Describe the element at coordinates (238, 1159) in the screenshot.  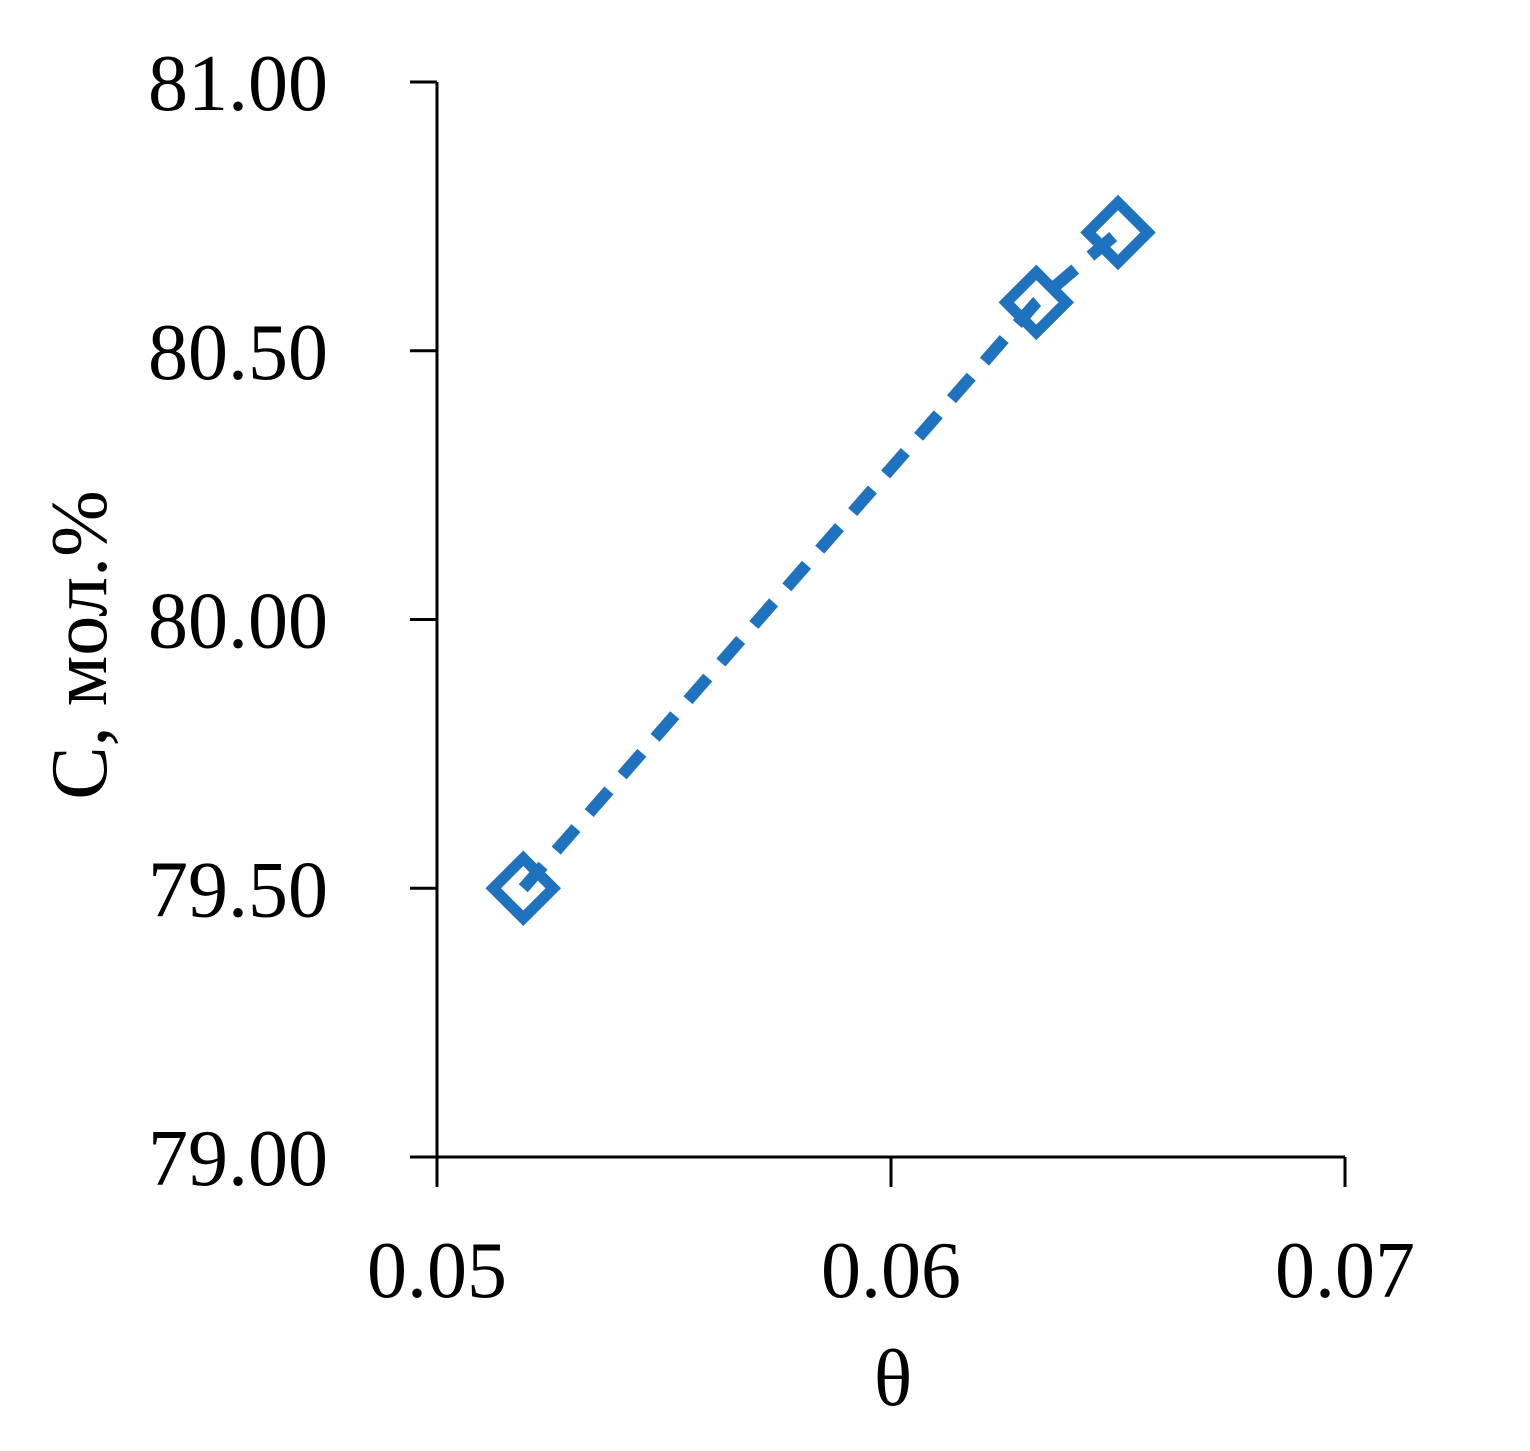
I see `y-tick-label: 79.00` at that location.